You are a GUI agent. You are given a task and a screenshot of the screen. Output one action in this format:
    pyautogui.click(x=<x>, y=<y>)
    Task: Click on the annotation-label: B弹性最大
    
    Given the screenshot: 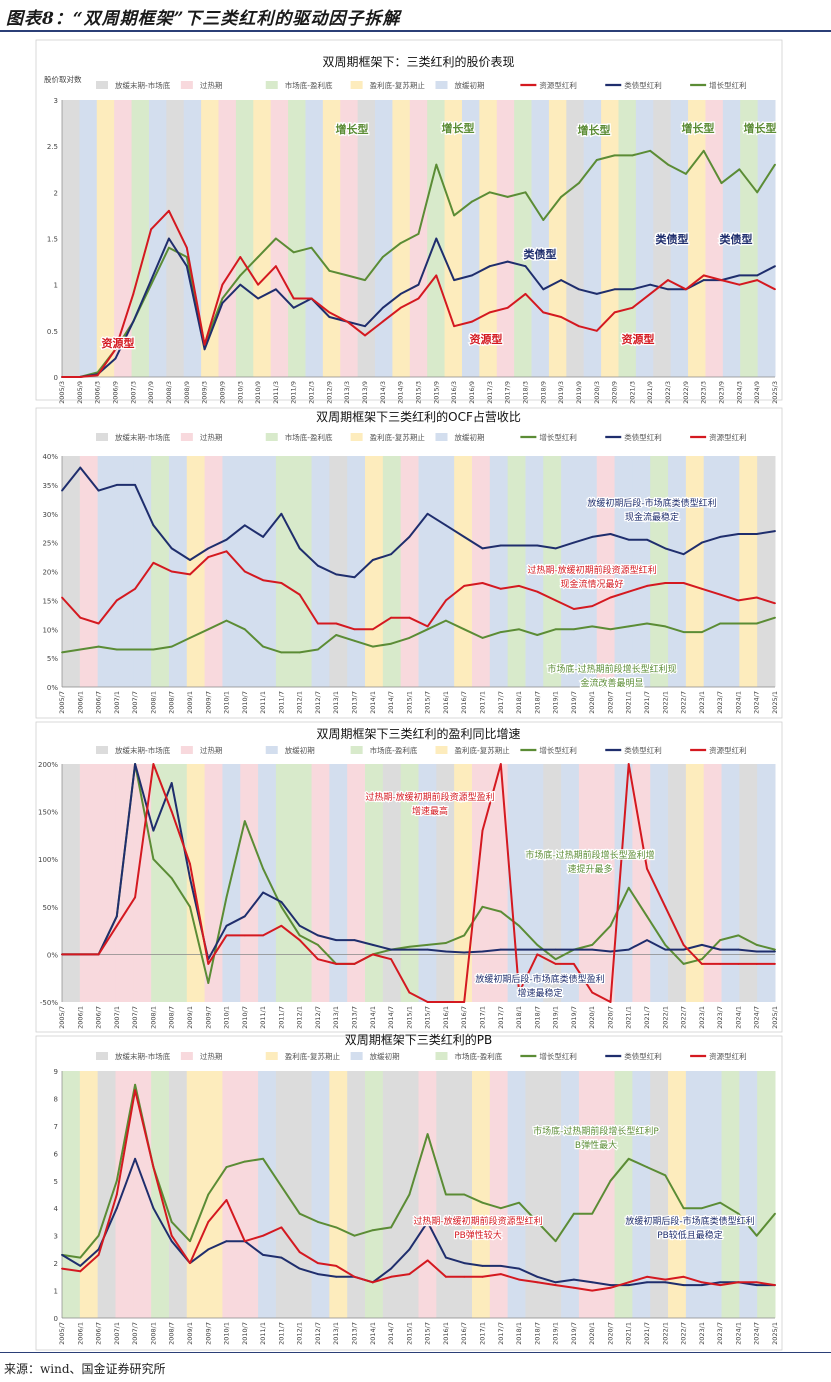 What is the action you would take?
    pyautogui.click(x=596, y=1145)
    